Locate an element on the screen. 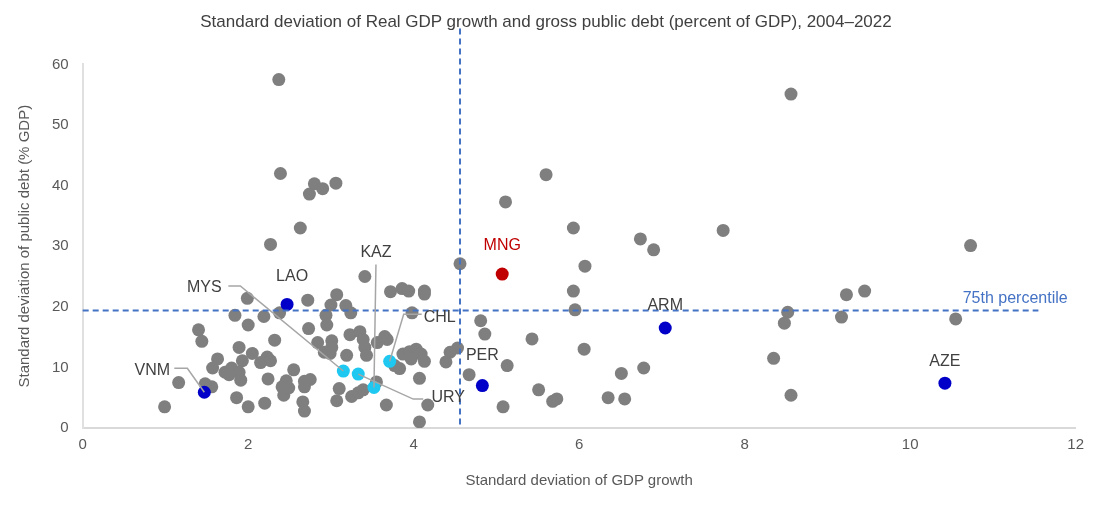 The image size is (1100, 507). y-tick-label: 20 is located at coordinates (60, 305).